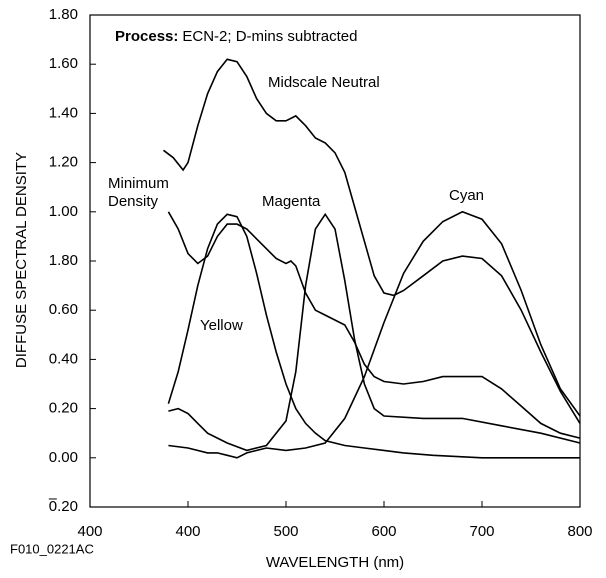  I want to click on y-tick-label: 1.20, so click(63, 162).